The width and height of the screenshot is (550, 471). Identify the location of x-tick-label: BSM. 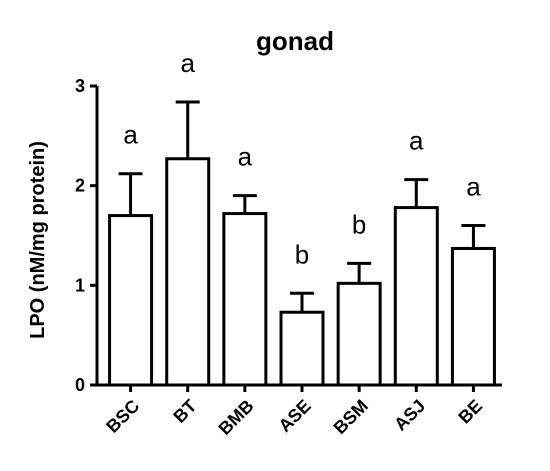
(351, 417).